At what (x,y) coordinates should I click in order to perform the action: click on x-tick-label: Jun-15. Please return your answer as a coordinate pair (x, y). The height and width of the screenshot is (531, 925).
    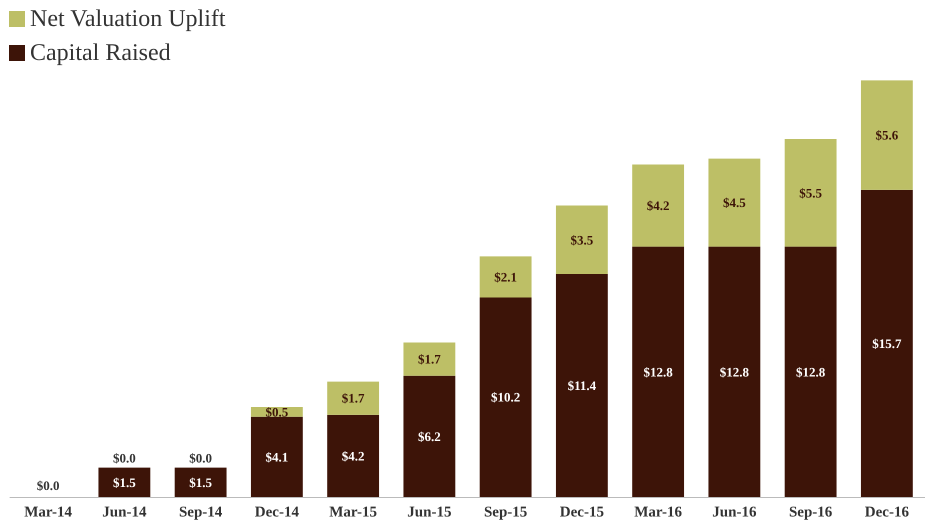
    Looking at the image, I should click on (429, 512).